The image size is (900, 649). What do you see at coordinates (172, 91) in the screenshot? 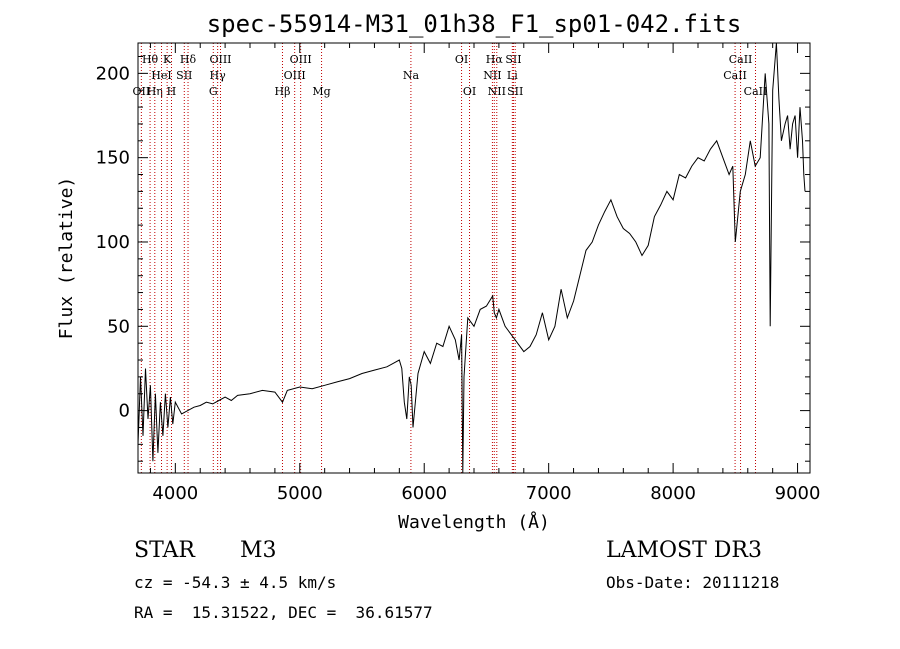
I see `line-label: H` at bounding box center [172, 91].